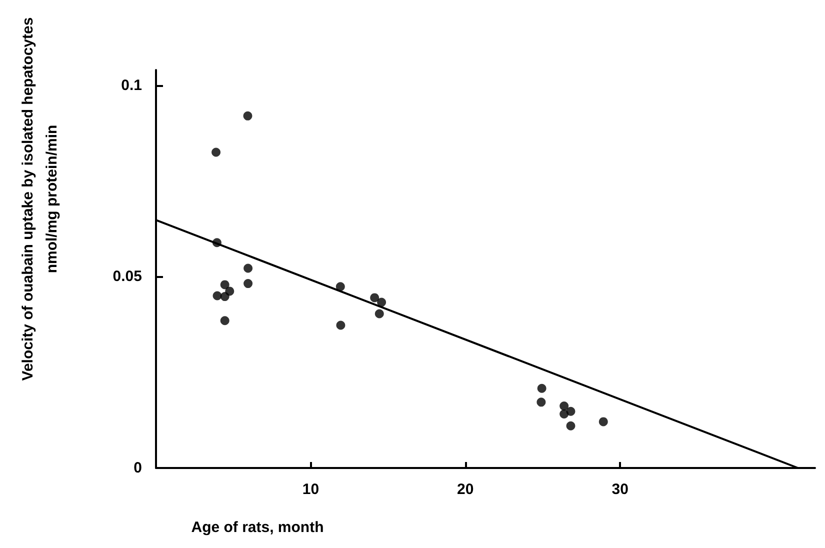 The height and width of the screenshot is (548, 825). Describe the element at coordinates (131, 85) in the screenshot. I see `y-tick-label: 0.1` at that location.